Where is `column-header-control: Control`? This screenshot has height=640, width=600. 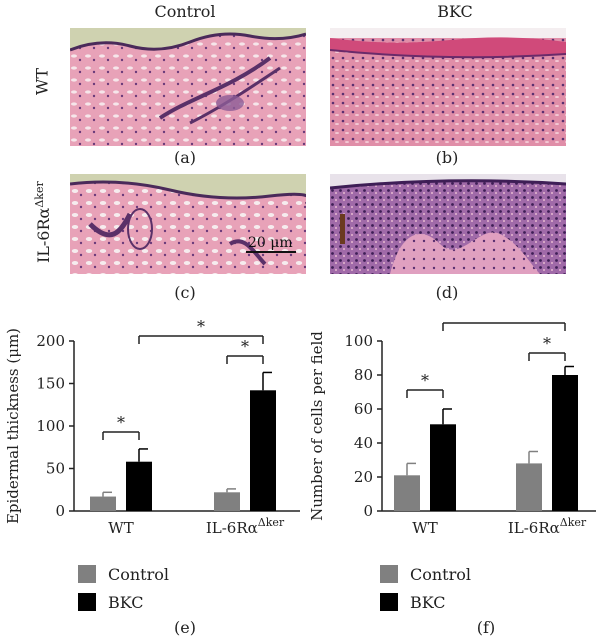 column-header-control: Control is located at coordinates (185, 11).